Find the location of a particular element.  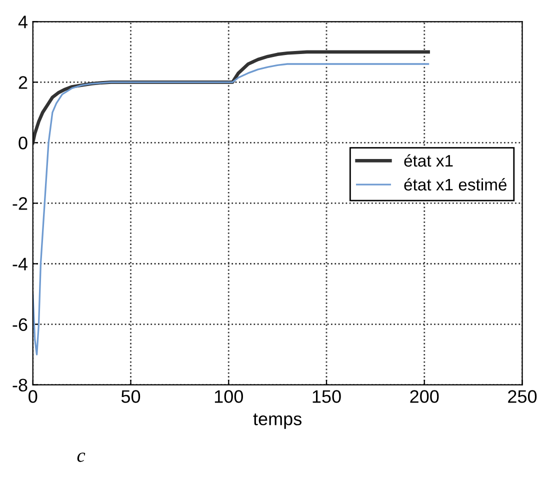

x-tick-label: 50 is located at coordinates (130, 396).